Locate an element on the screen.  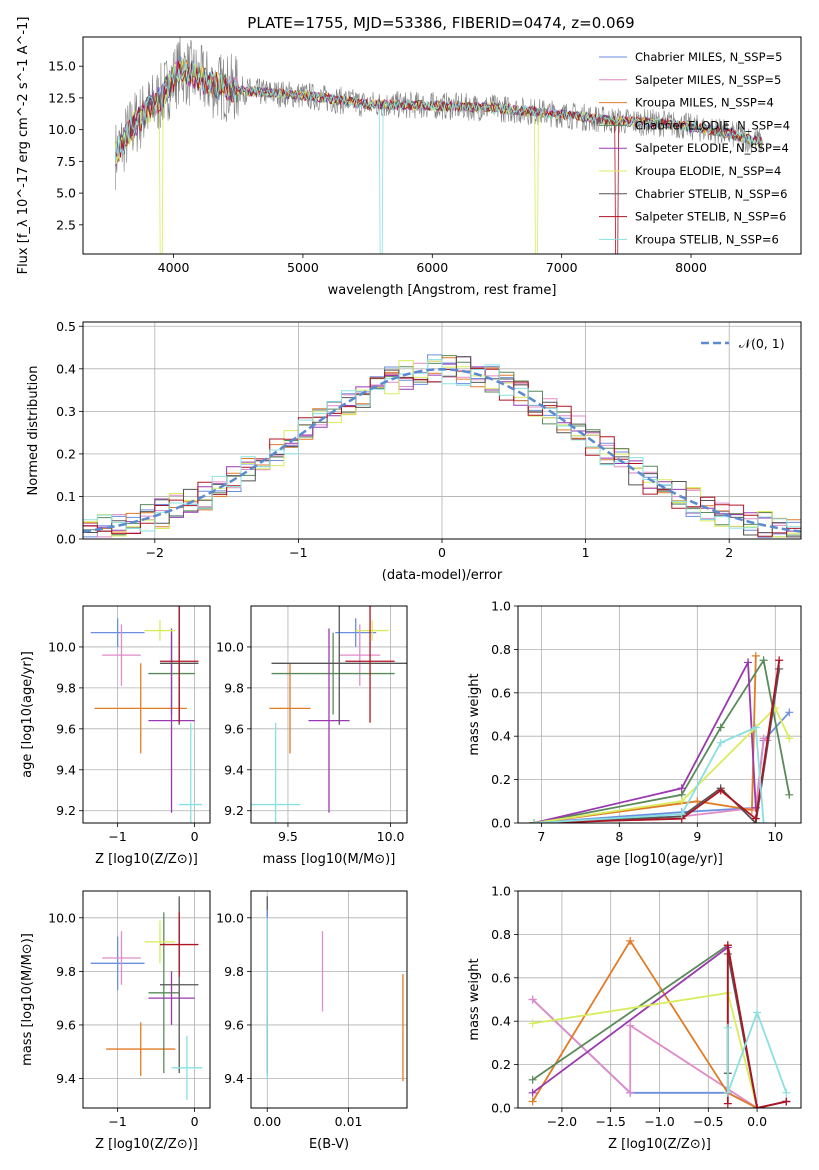
plot-area-age_vs_mass is located at coordinates (329, 714).